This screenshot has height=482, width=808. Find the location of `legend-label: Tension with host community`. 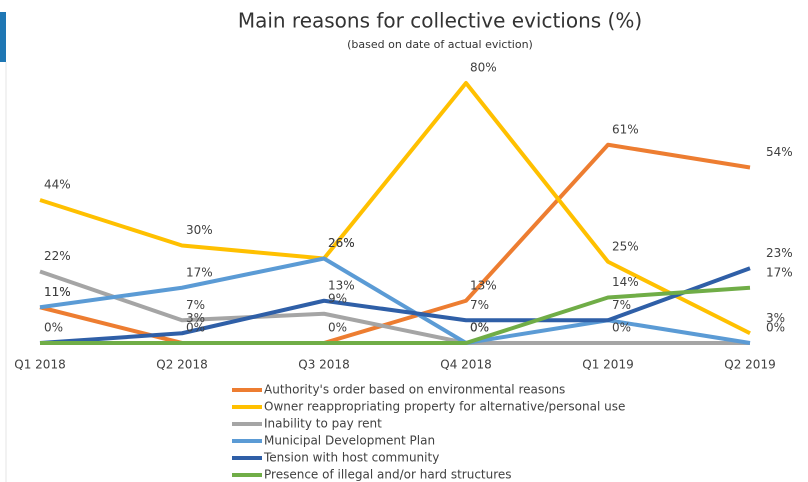

legend-label: Tension with host community is located at coordinates (351, 458).